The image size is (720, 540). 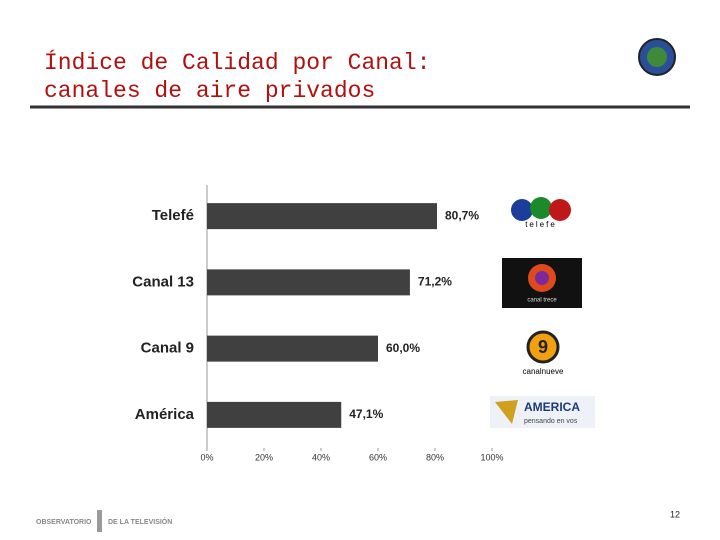 I want to click on value-label: 71,2%, so click(x=435, y=282).